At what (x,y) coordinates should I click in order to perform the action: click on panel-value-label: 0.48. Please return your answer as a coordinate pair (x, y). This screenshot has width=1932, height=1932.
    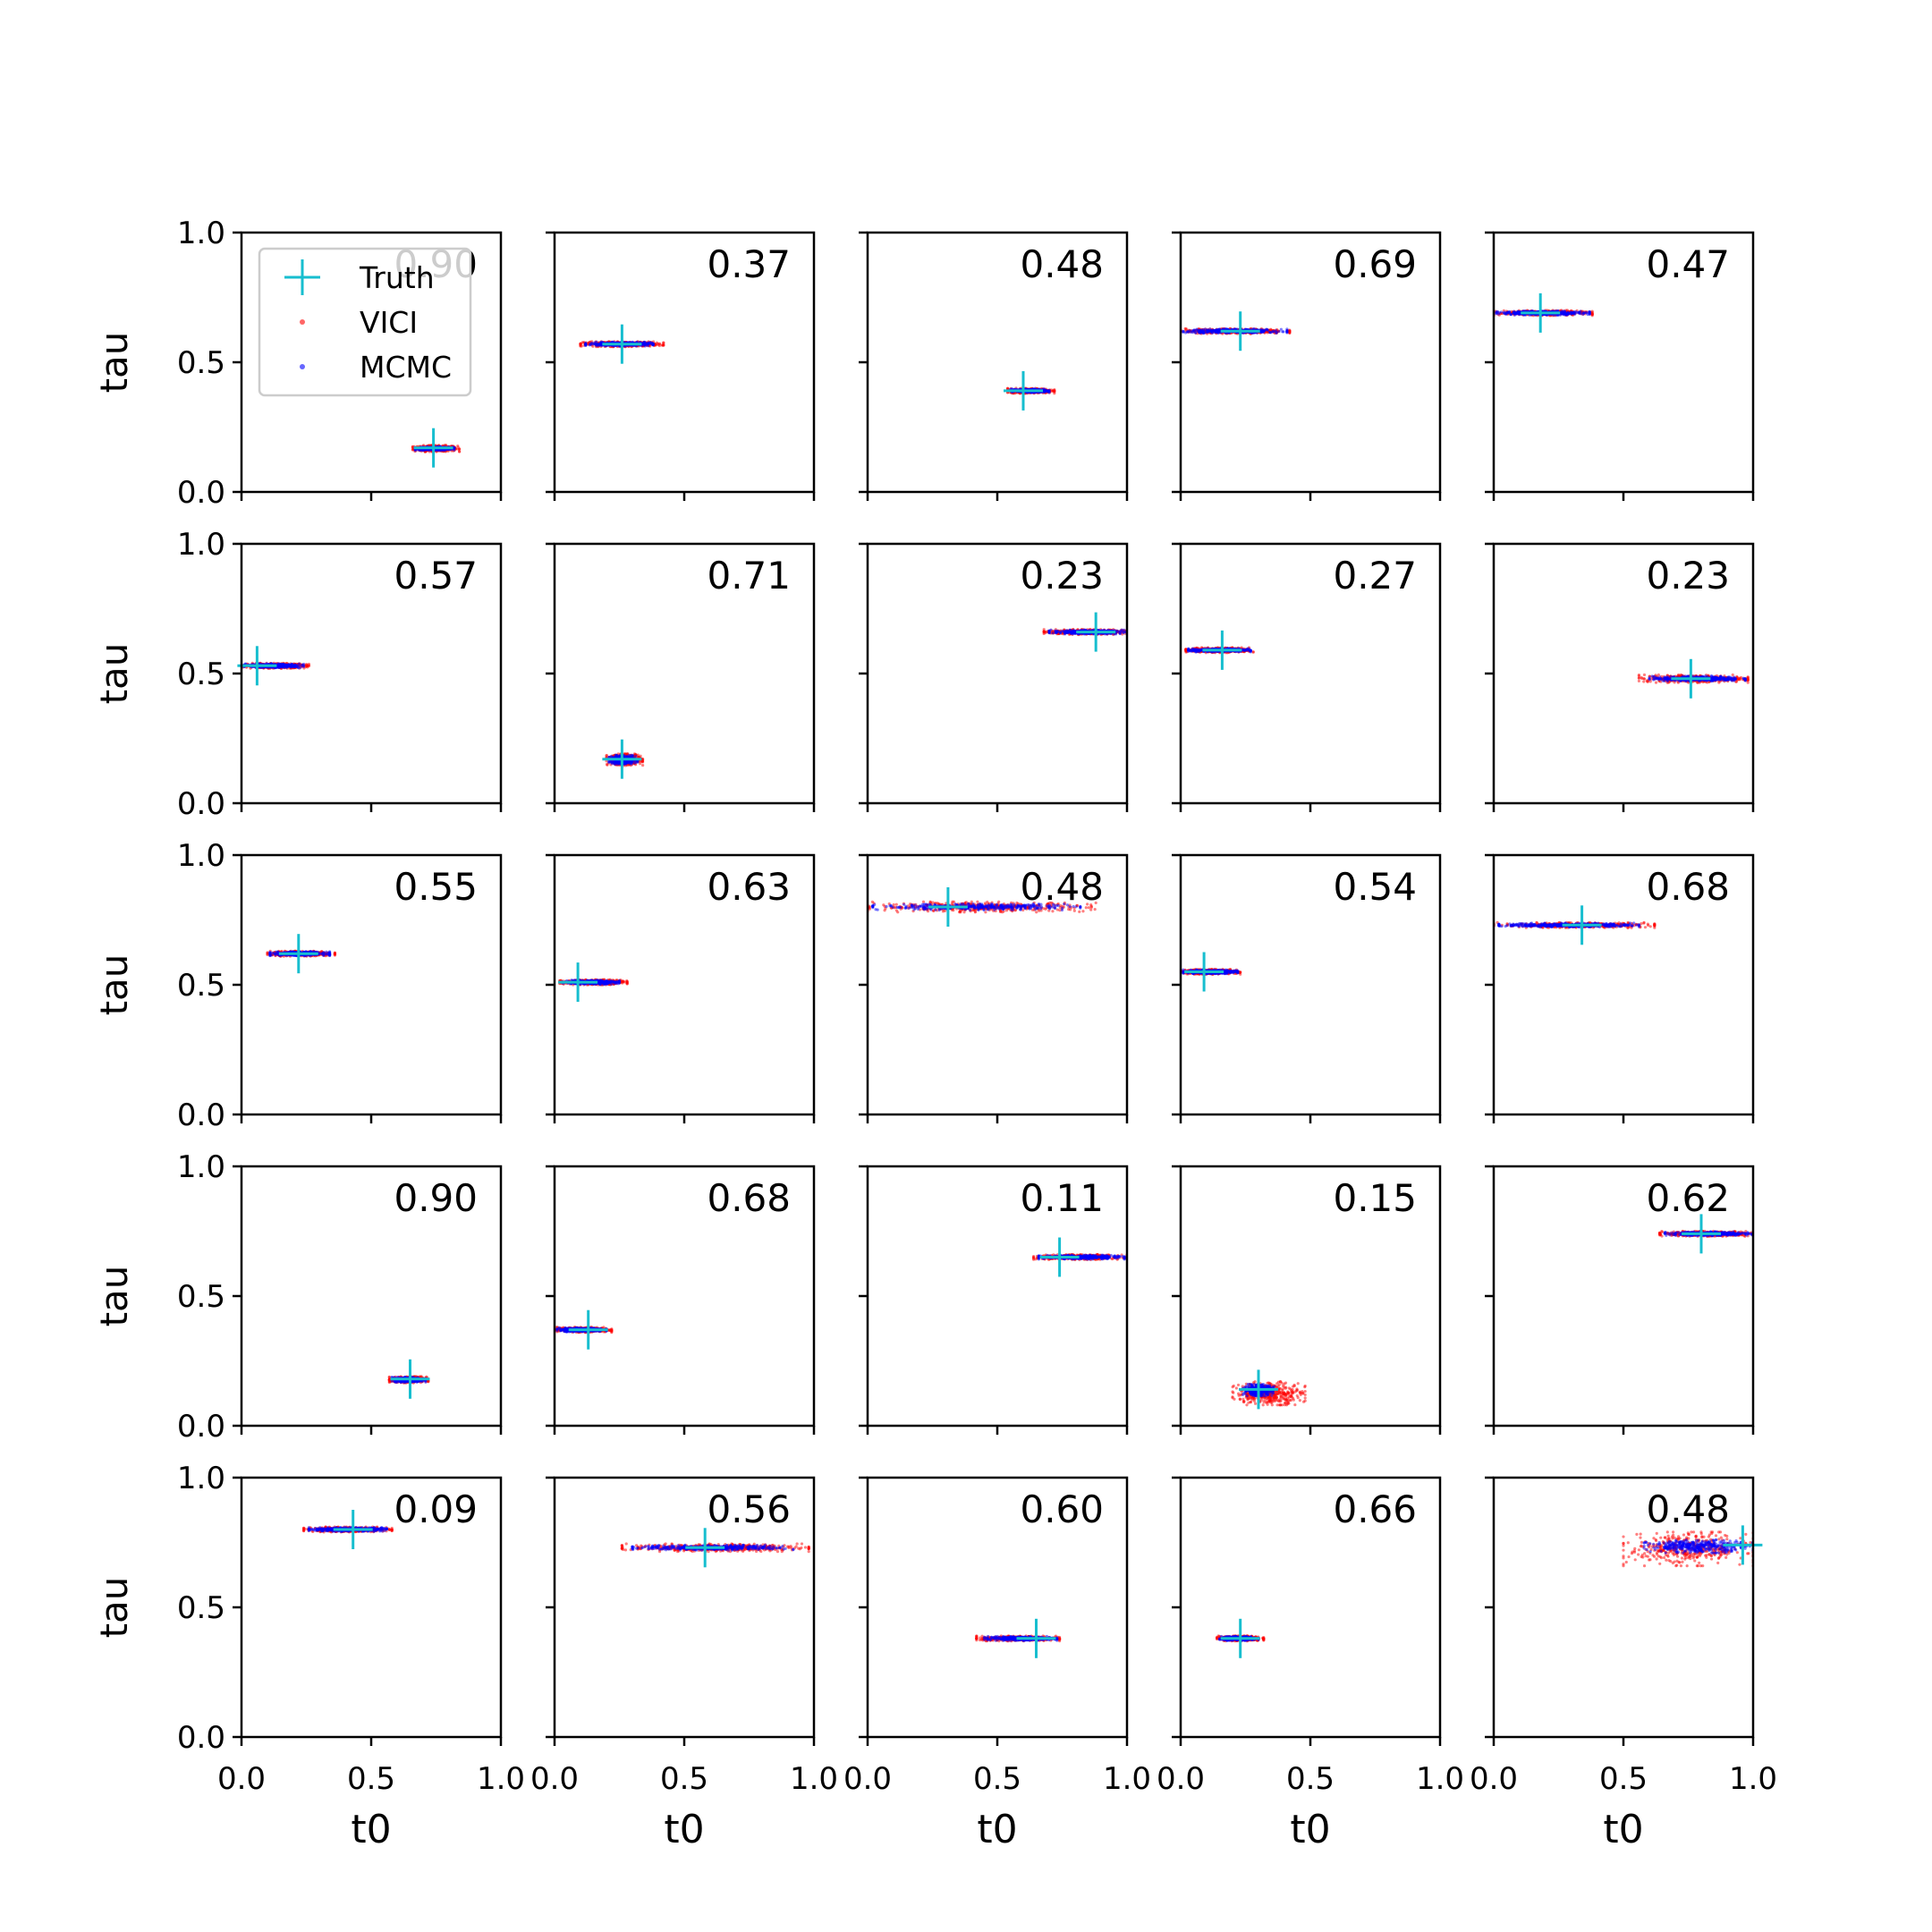
    Looking at the image, I should click on (1062, 264).